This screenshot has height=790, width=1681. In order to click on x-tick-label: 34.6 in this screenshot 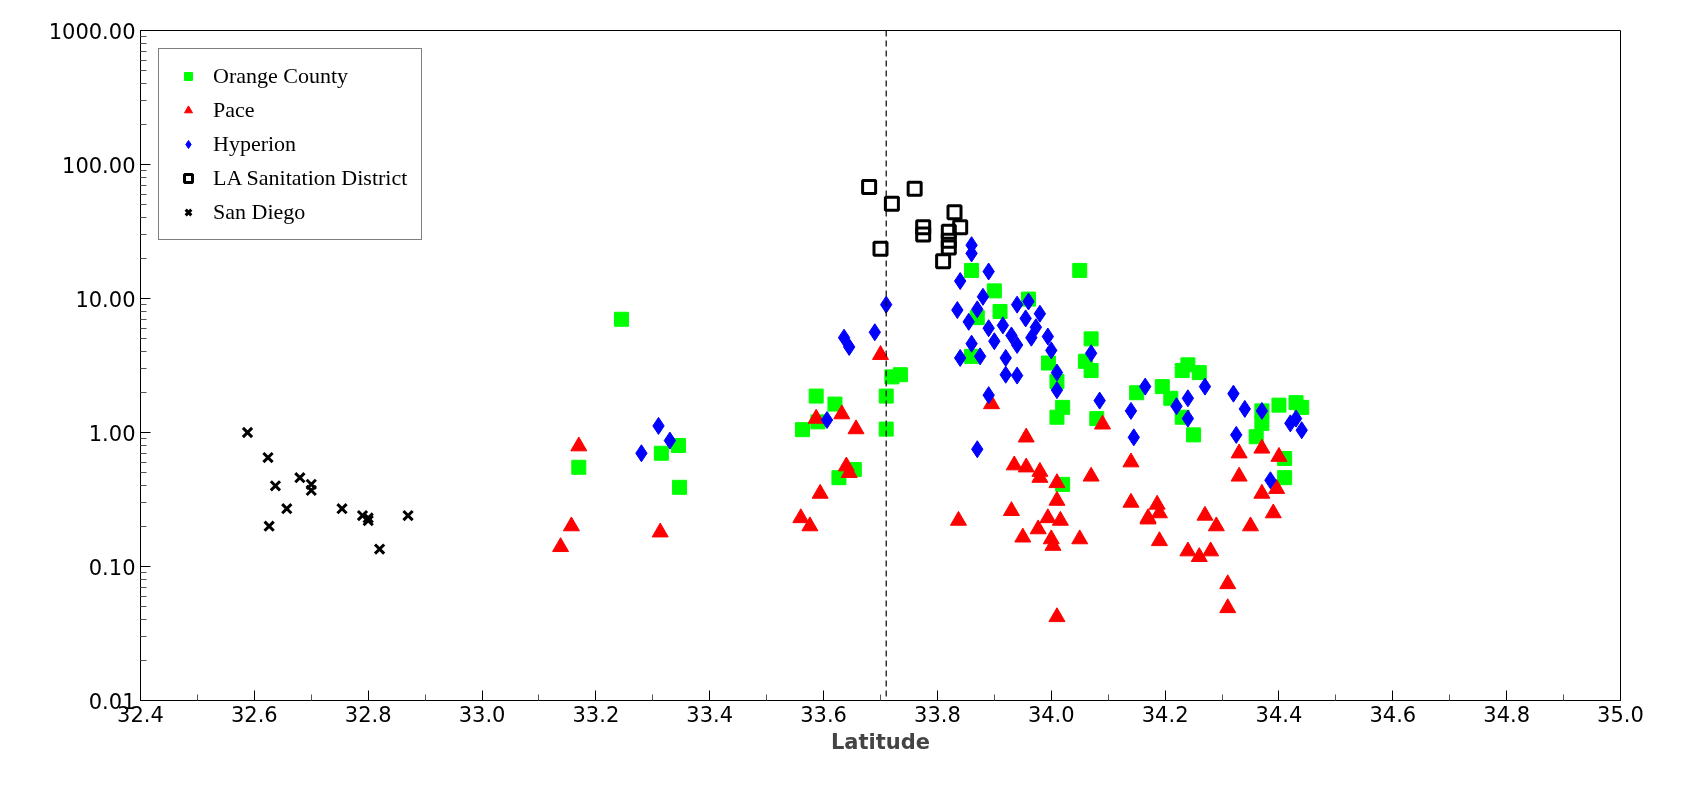, I will do `click(1393, 714)`.